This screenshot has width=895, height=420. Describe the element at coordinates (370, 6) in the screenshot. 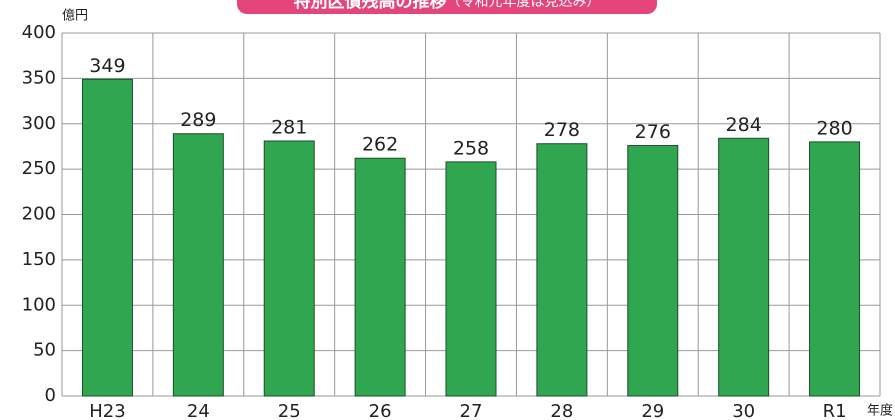

I see `chart-title: 特別区債残高の推移` at that location.